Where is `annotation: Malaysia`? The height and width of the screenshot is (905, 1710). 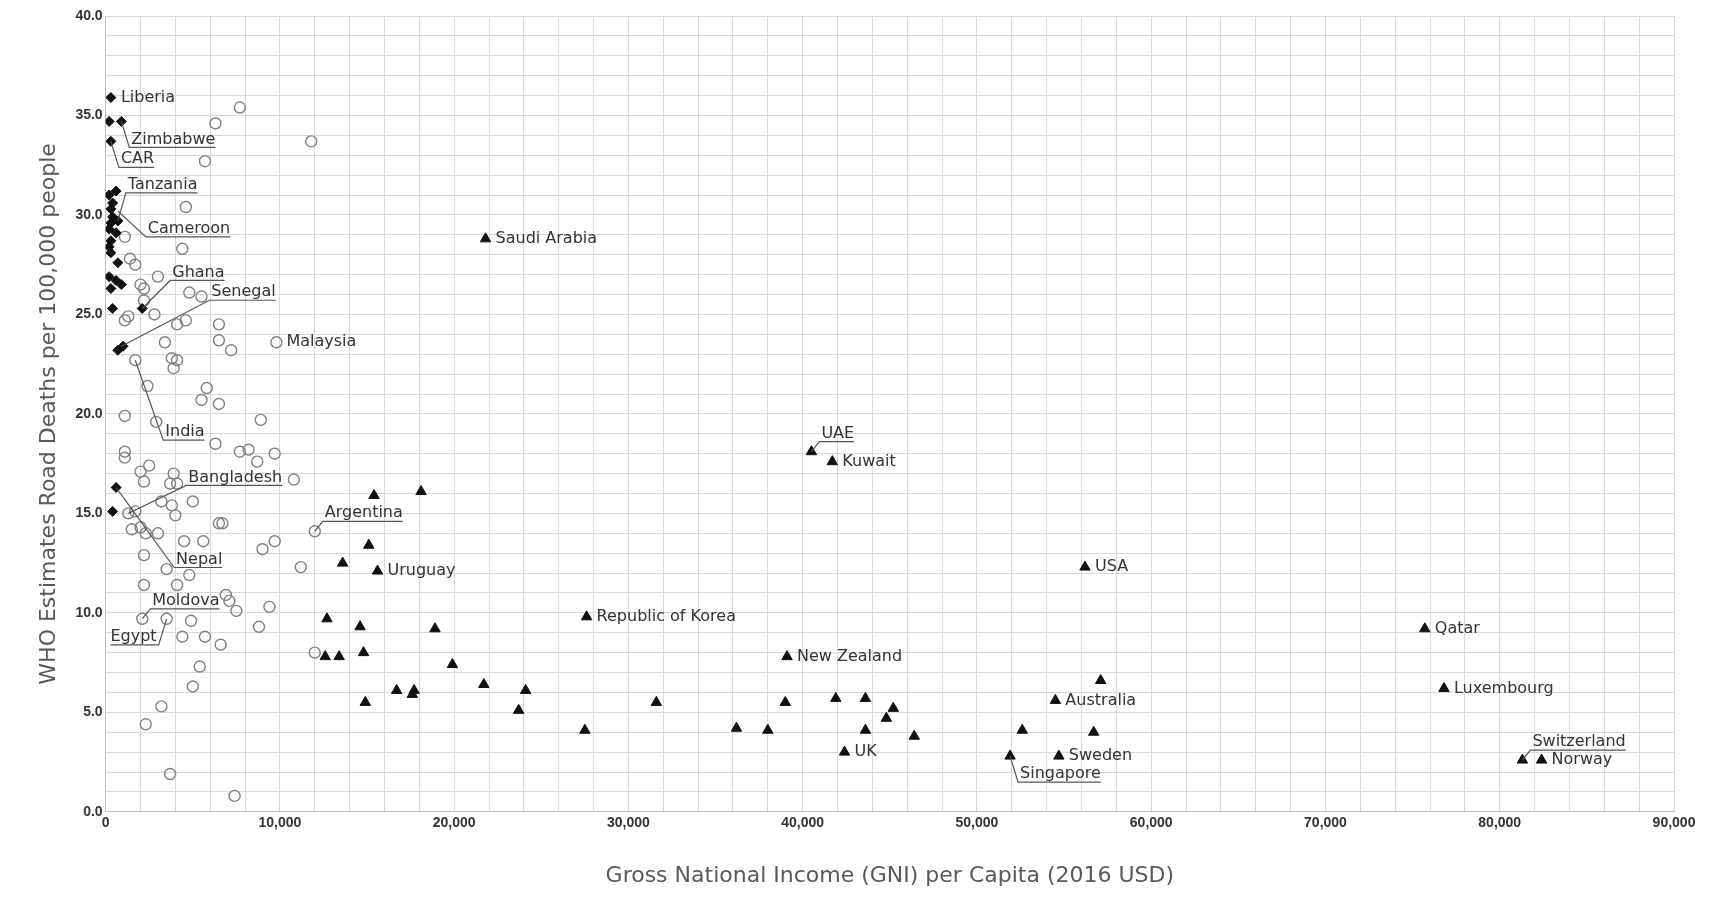 annotation: Malaysia is located at coordinates (321, 341).